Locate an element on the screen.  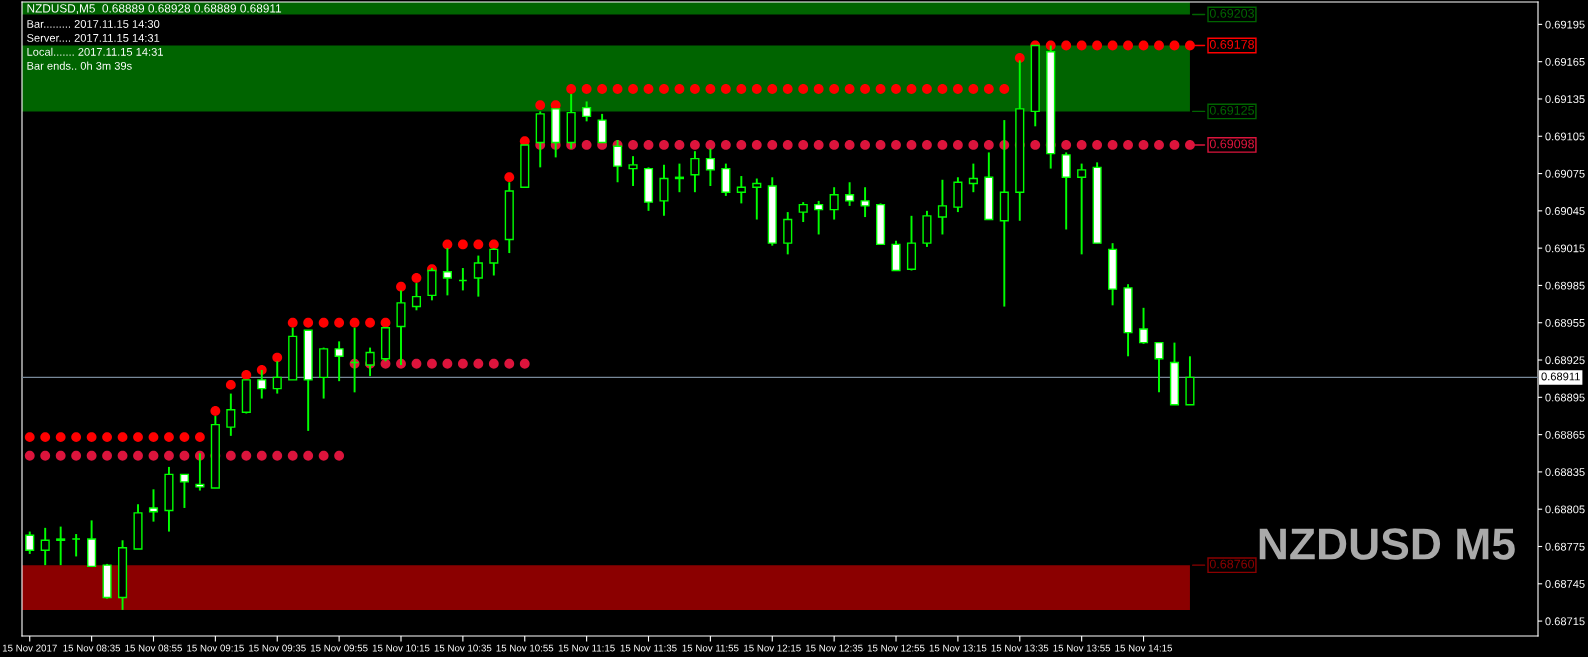
y-tick-label: 0.69045 is located at coordinates (1565, 211).